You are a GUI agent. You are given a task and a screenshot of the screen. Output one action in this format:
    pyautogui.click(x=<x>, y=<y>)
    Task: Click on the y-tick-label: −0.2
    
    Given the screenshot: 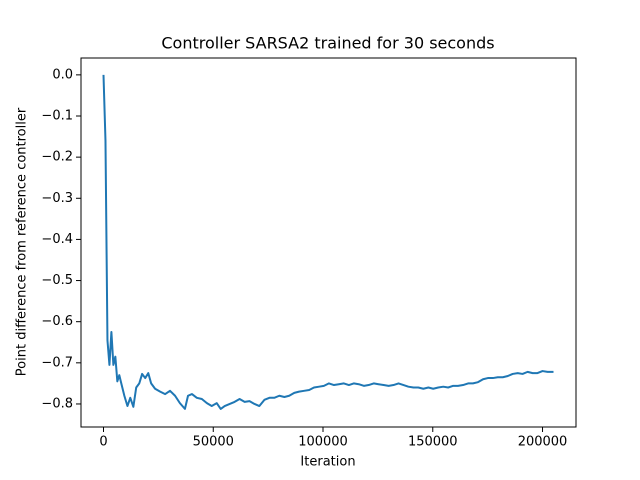 What is the action you would take?
    pyautogui.click(x=57, y=157)
    